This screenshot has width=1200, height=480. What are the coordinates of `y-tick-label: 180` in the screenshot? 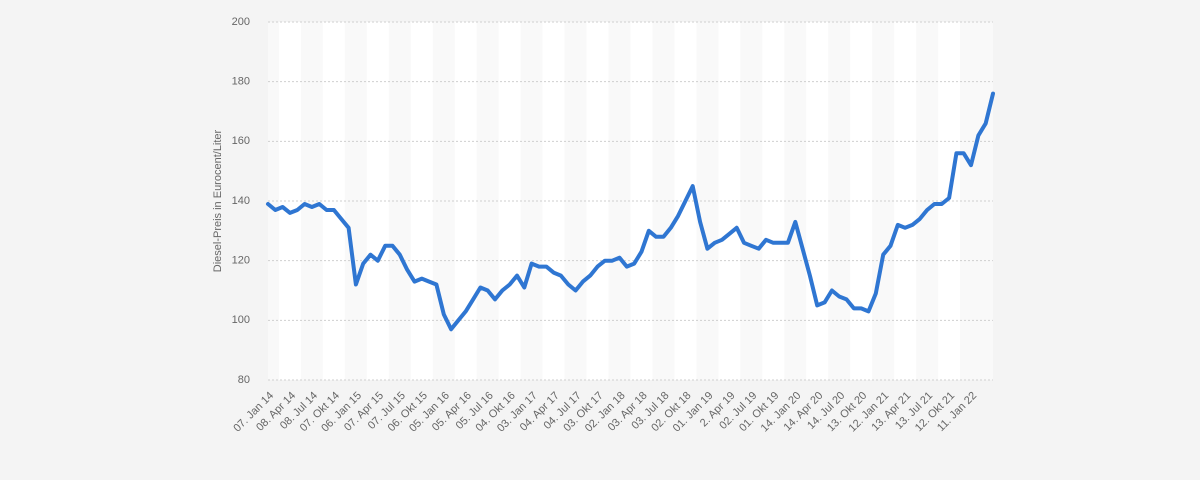 It's located at (241, 82).